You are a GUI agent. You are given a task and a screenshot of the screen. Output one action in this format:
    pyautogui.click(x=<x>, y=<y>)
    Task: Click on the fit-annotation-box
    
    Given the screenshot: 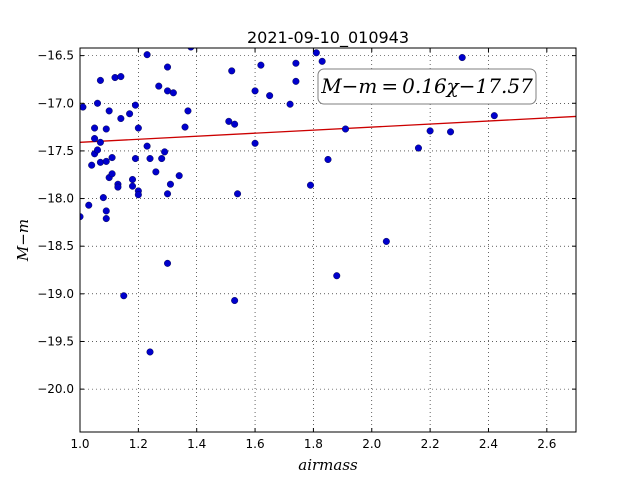 What is the action you would take?
    pyautogui.click(x=427, y=86)
    